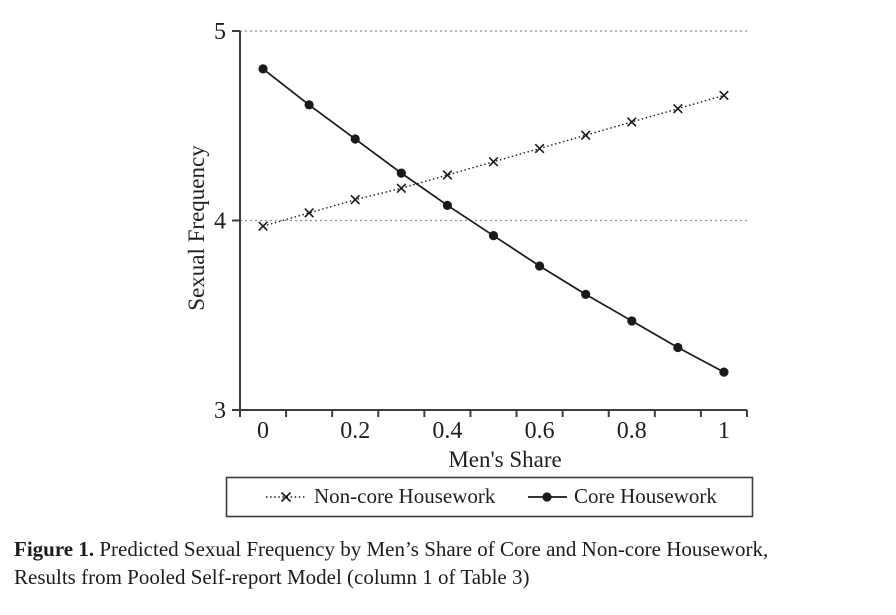 The width and height of the screenshot is (896, 615). What do you see at coordinates (724, 431) in the screenshot?
I see `x-tick-label: 1` at bounding box center [724, 431].